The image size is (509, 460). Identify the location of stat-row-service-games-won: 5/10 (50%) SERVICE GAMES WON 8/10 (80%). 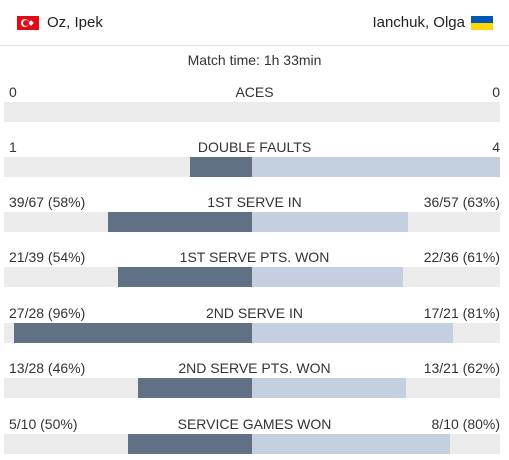
(254, 438).